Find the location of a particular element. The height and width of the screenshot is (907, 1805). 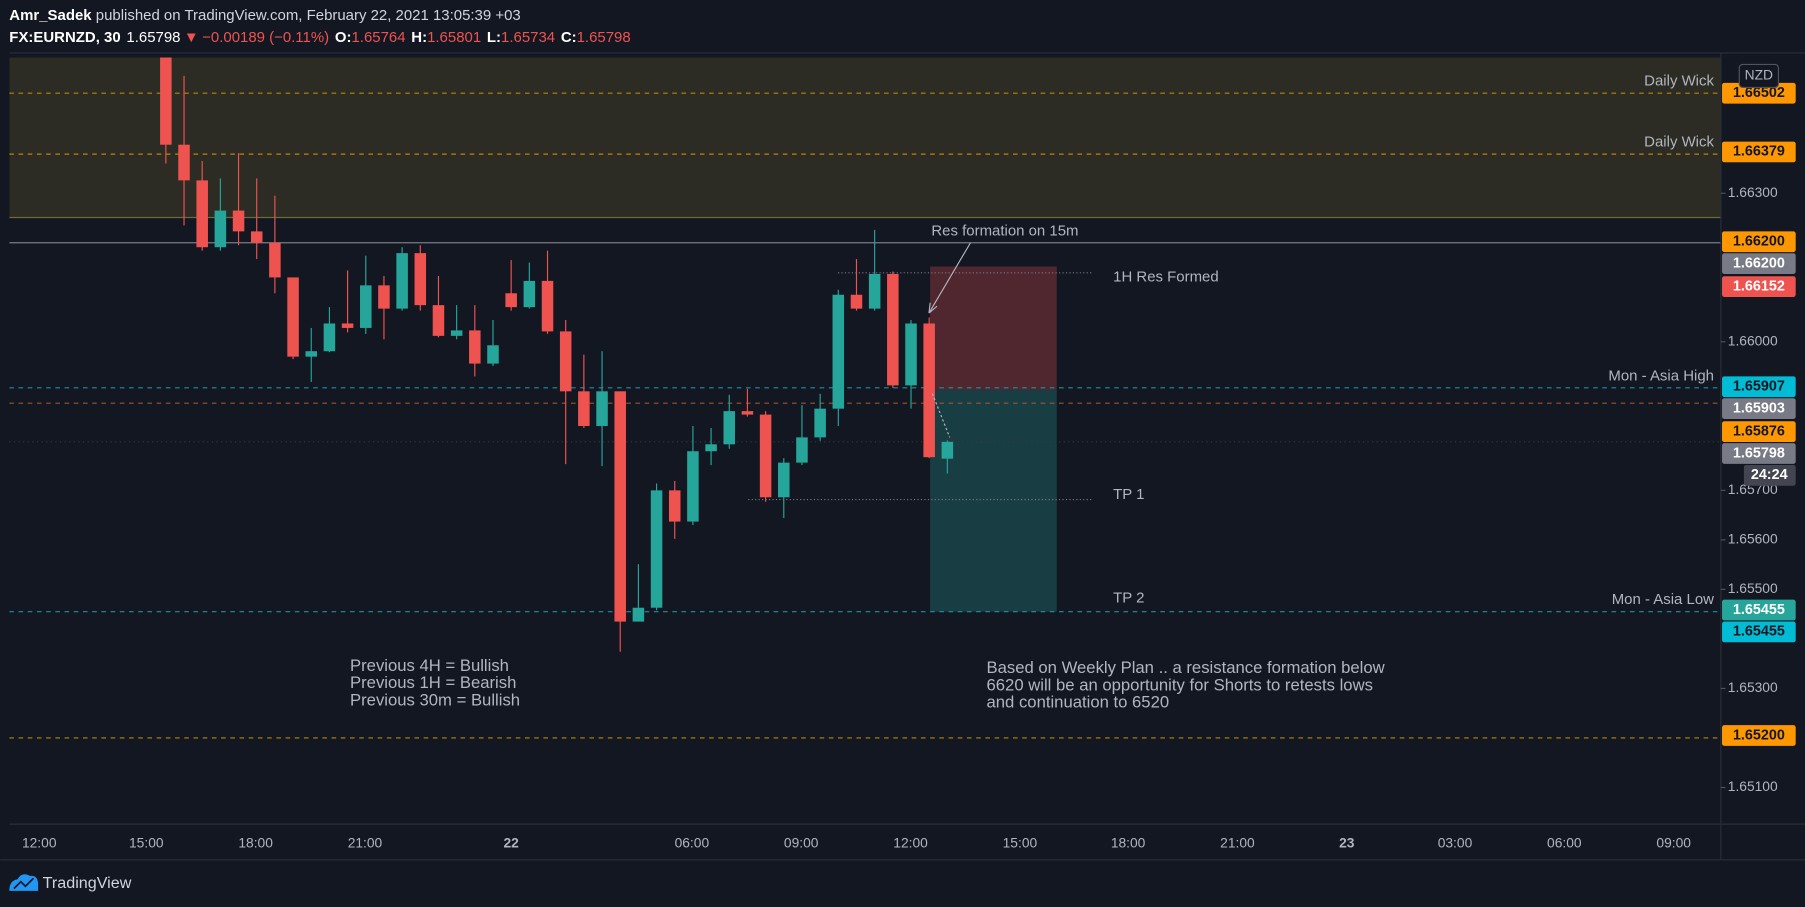

price-label: 1.66502 is located at coordinates (1759, 93).